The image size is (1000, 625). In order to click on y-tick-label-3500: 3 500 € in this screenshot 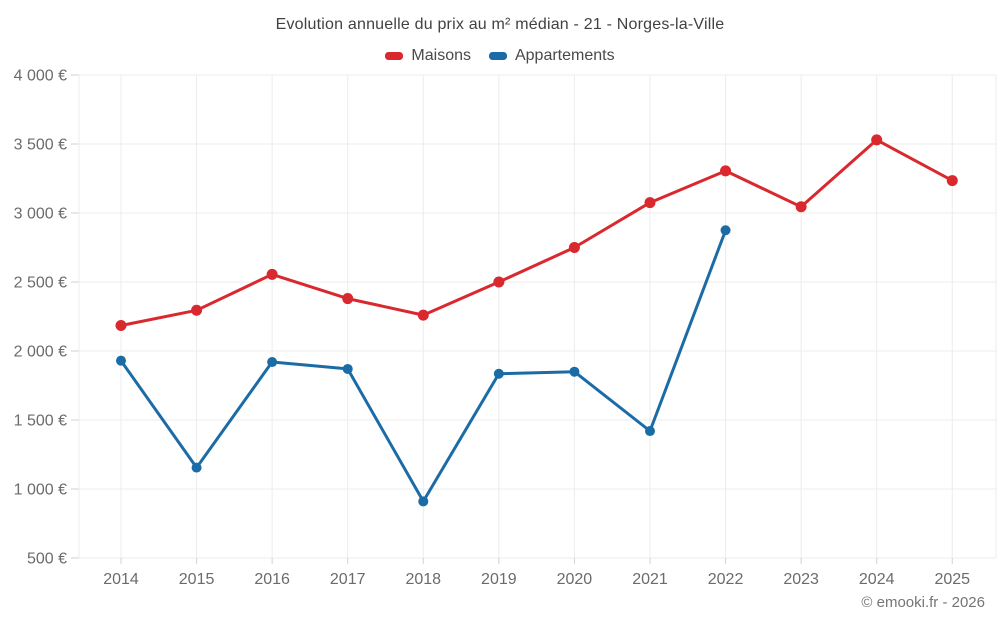, I will do `click(40, 145)`.